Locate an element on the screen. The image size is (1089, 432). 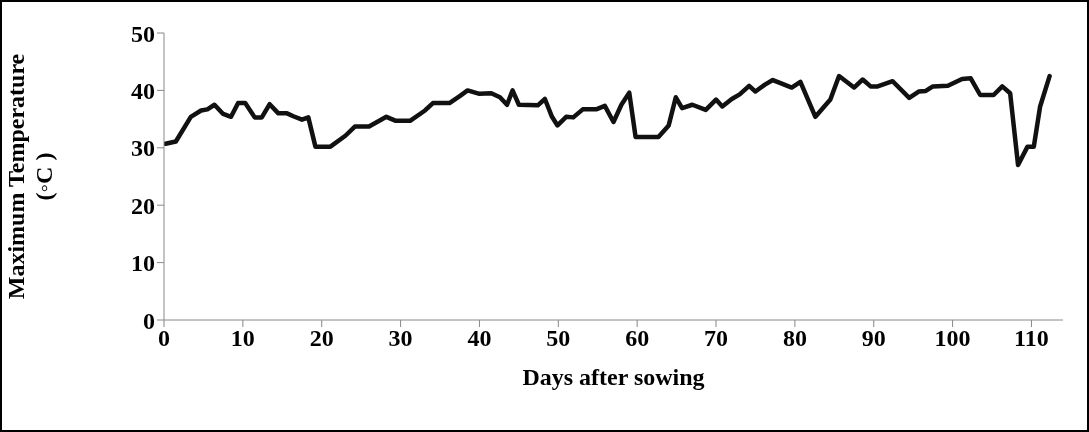
x-tick-label: 40 is located at coordinates (479, 338).